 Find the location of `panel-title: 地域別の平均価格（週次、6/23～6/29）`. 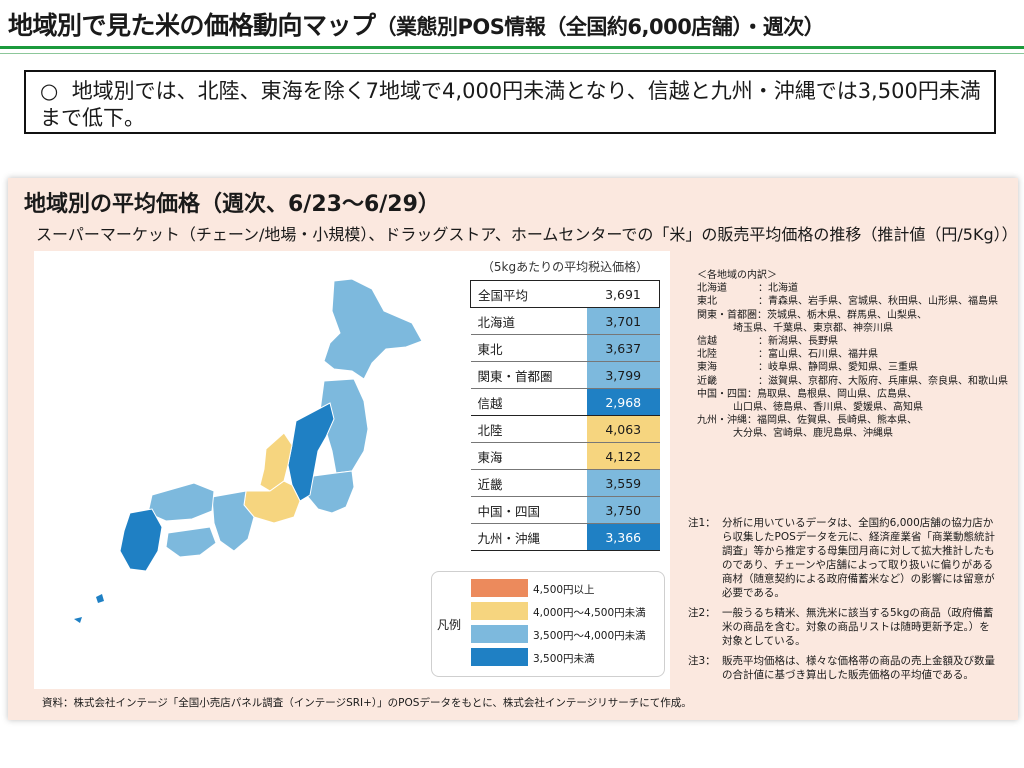

panel-title: 地域別の平均価格（週次、6/23～6/29） is located at coordinates (232, 204).